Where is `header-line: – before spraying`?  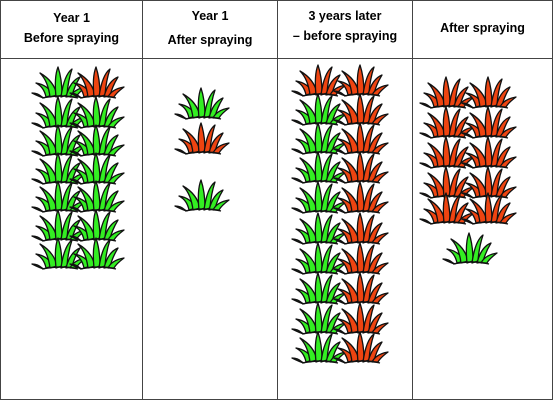
header-line: – before spraying is located at coordinates (345, 36).